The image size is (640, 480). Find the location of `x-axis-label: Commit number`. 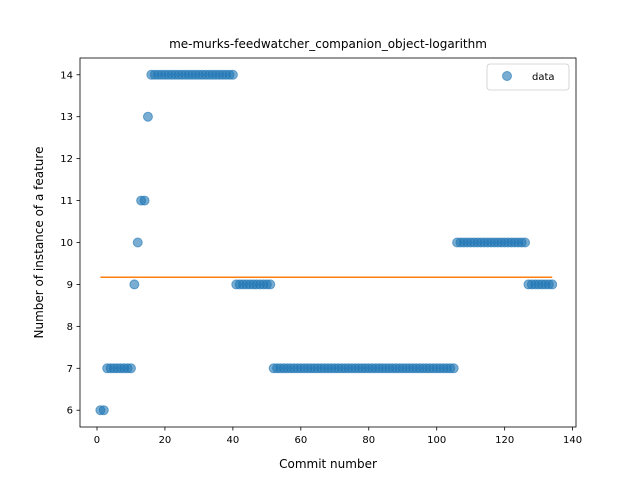

x-axis-label: Commit number is located at coordinates (328, 464).